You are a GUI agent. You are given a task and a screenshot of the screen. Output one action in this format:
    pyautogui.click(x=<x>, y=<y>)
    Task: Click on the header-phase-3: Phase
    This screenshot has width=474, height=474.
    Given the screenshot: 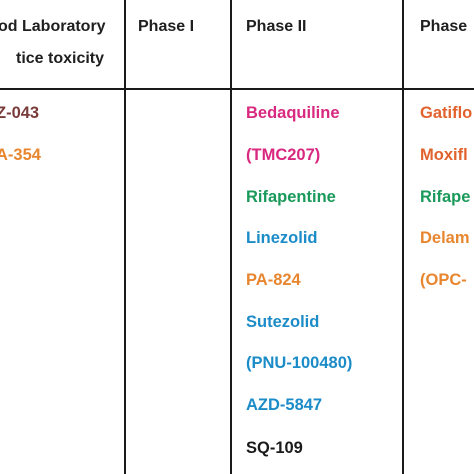 What is the action you would take?
    pyautogui.click(x=444, y=26)
    